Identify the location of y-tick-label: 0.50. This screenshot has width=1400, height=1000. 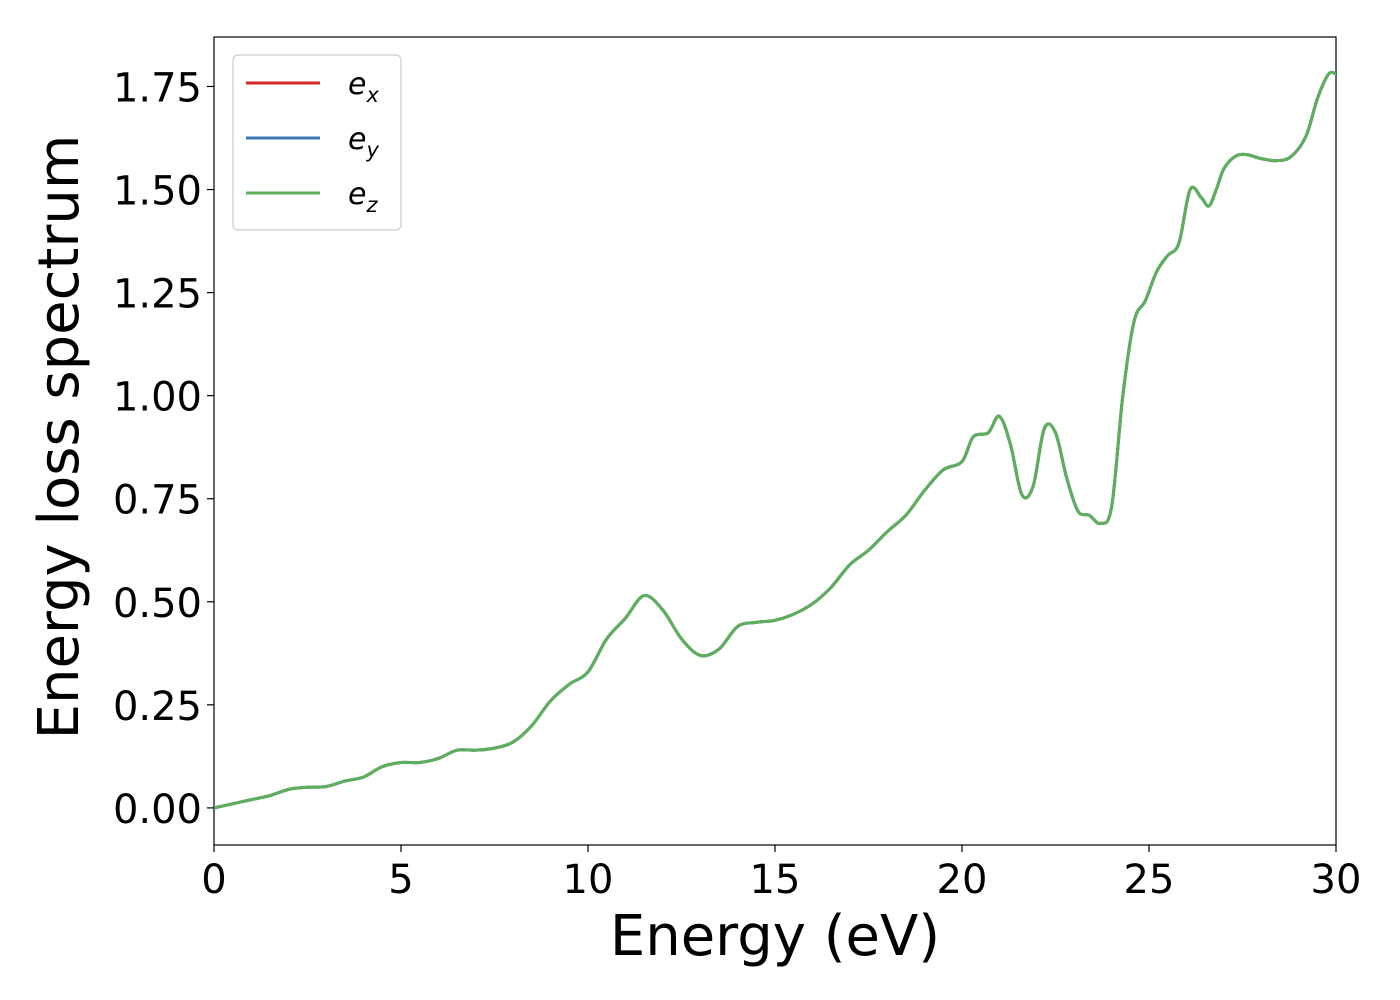
(157, 604).